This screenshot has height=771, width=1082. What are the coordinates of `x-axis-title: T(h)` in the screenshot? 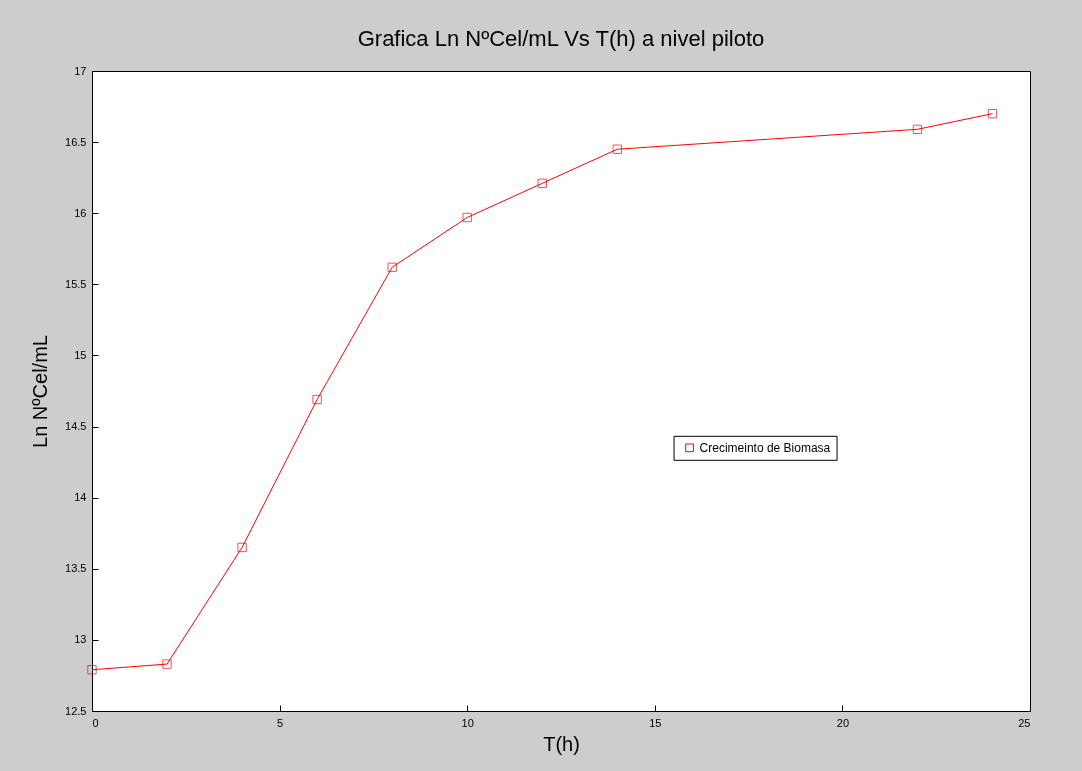 It's located at (561, 743).